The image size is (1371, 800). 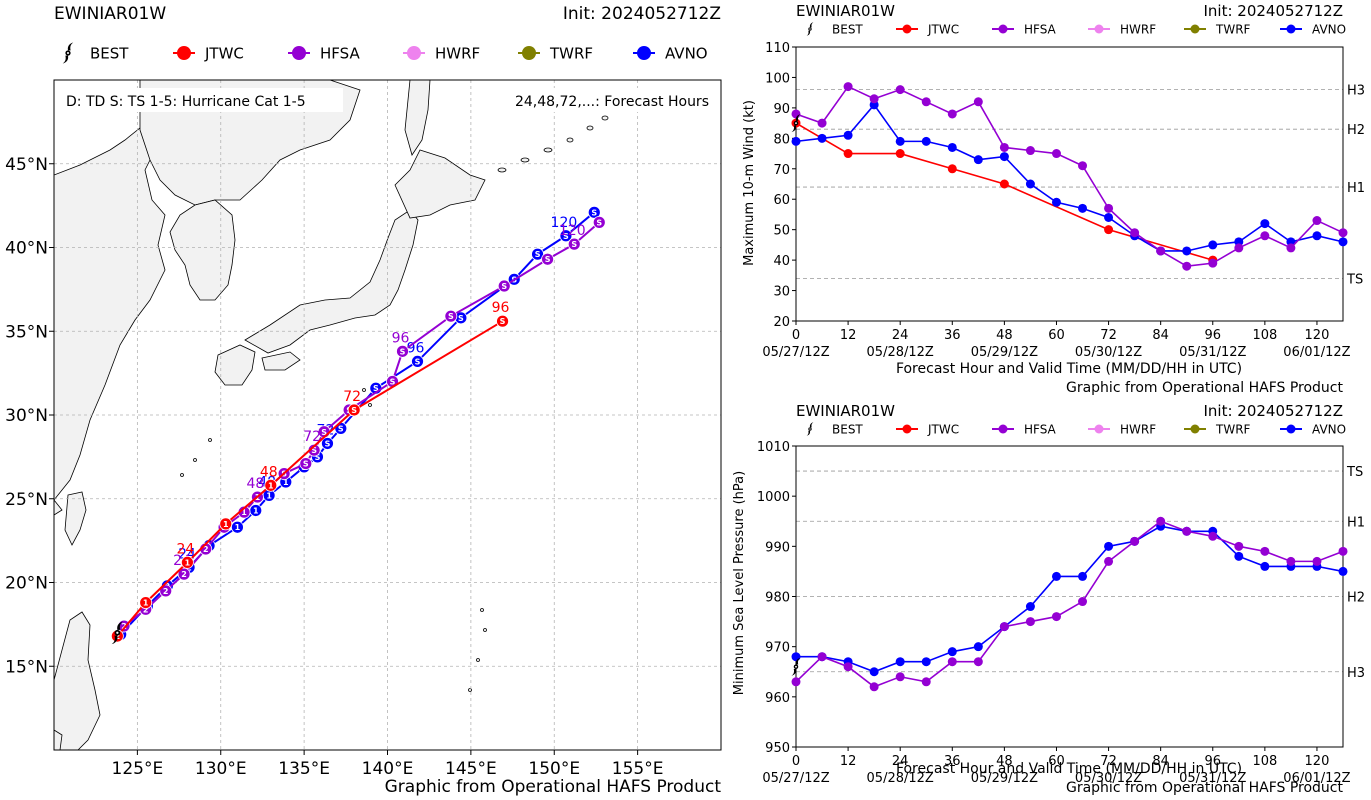 What do you see at coordinates (1004, 191) in the screenshot?
I see `wind-series-jtwc` at bounding box center [1004, 191].